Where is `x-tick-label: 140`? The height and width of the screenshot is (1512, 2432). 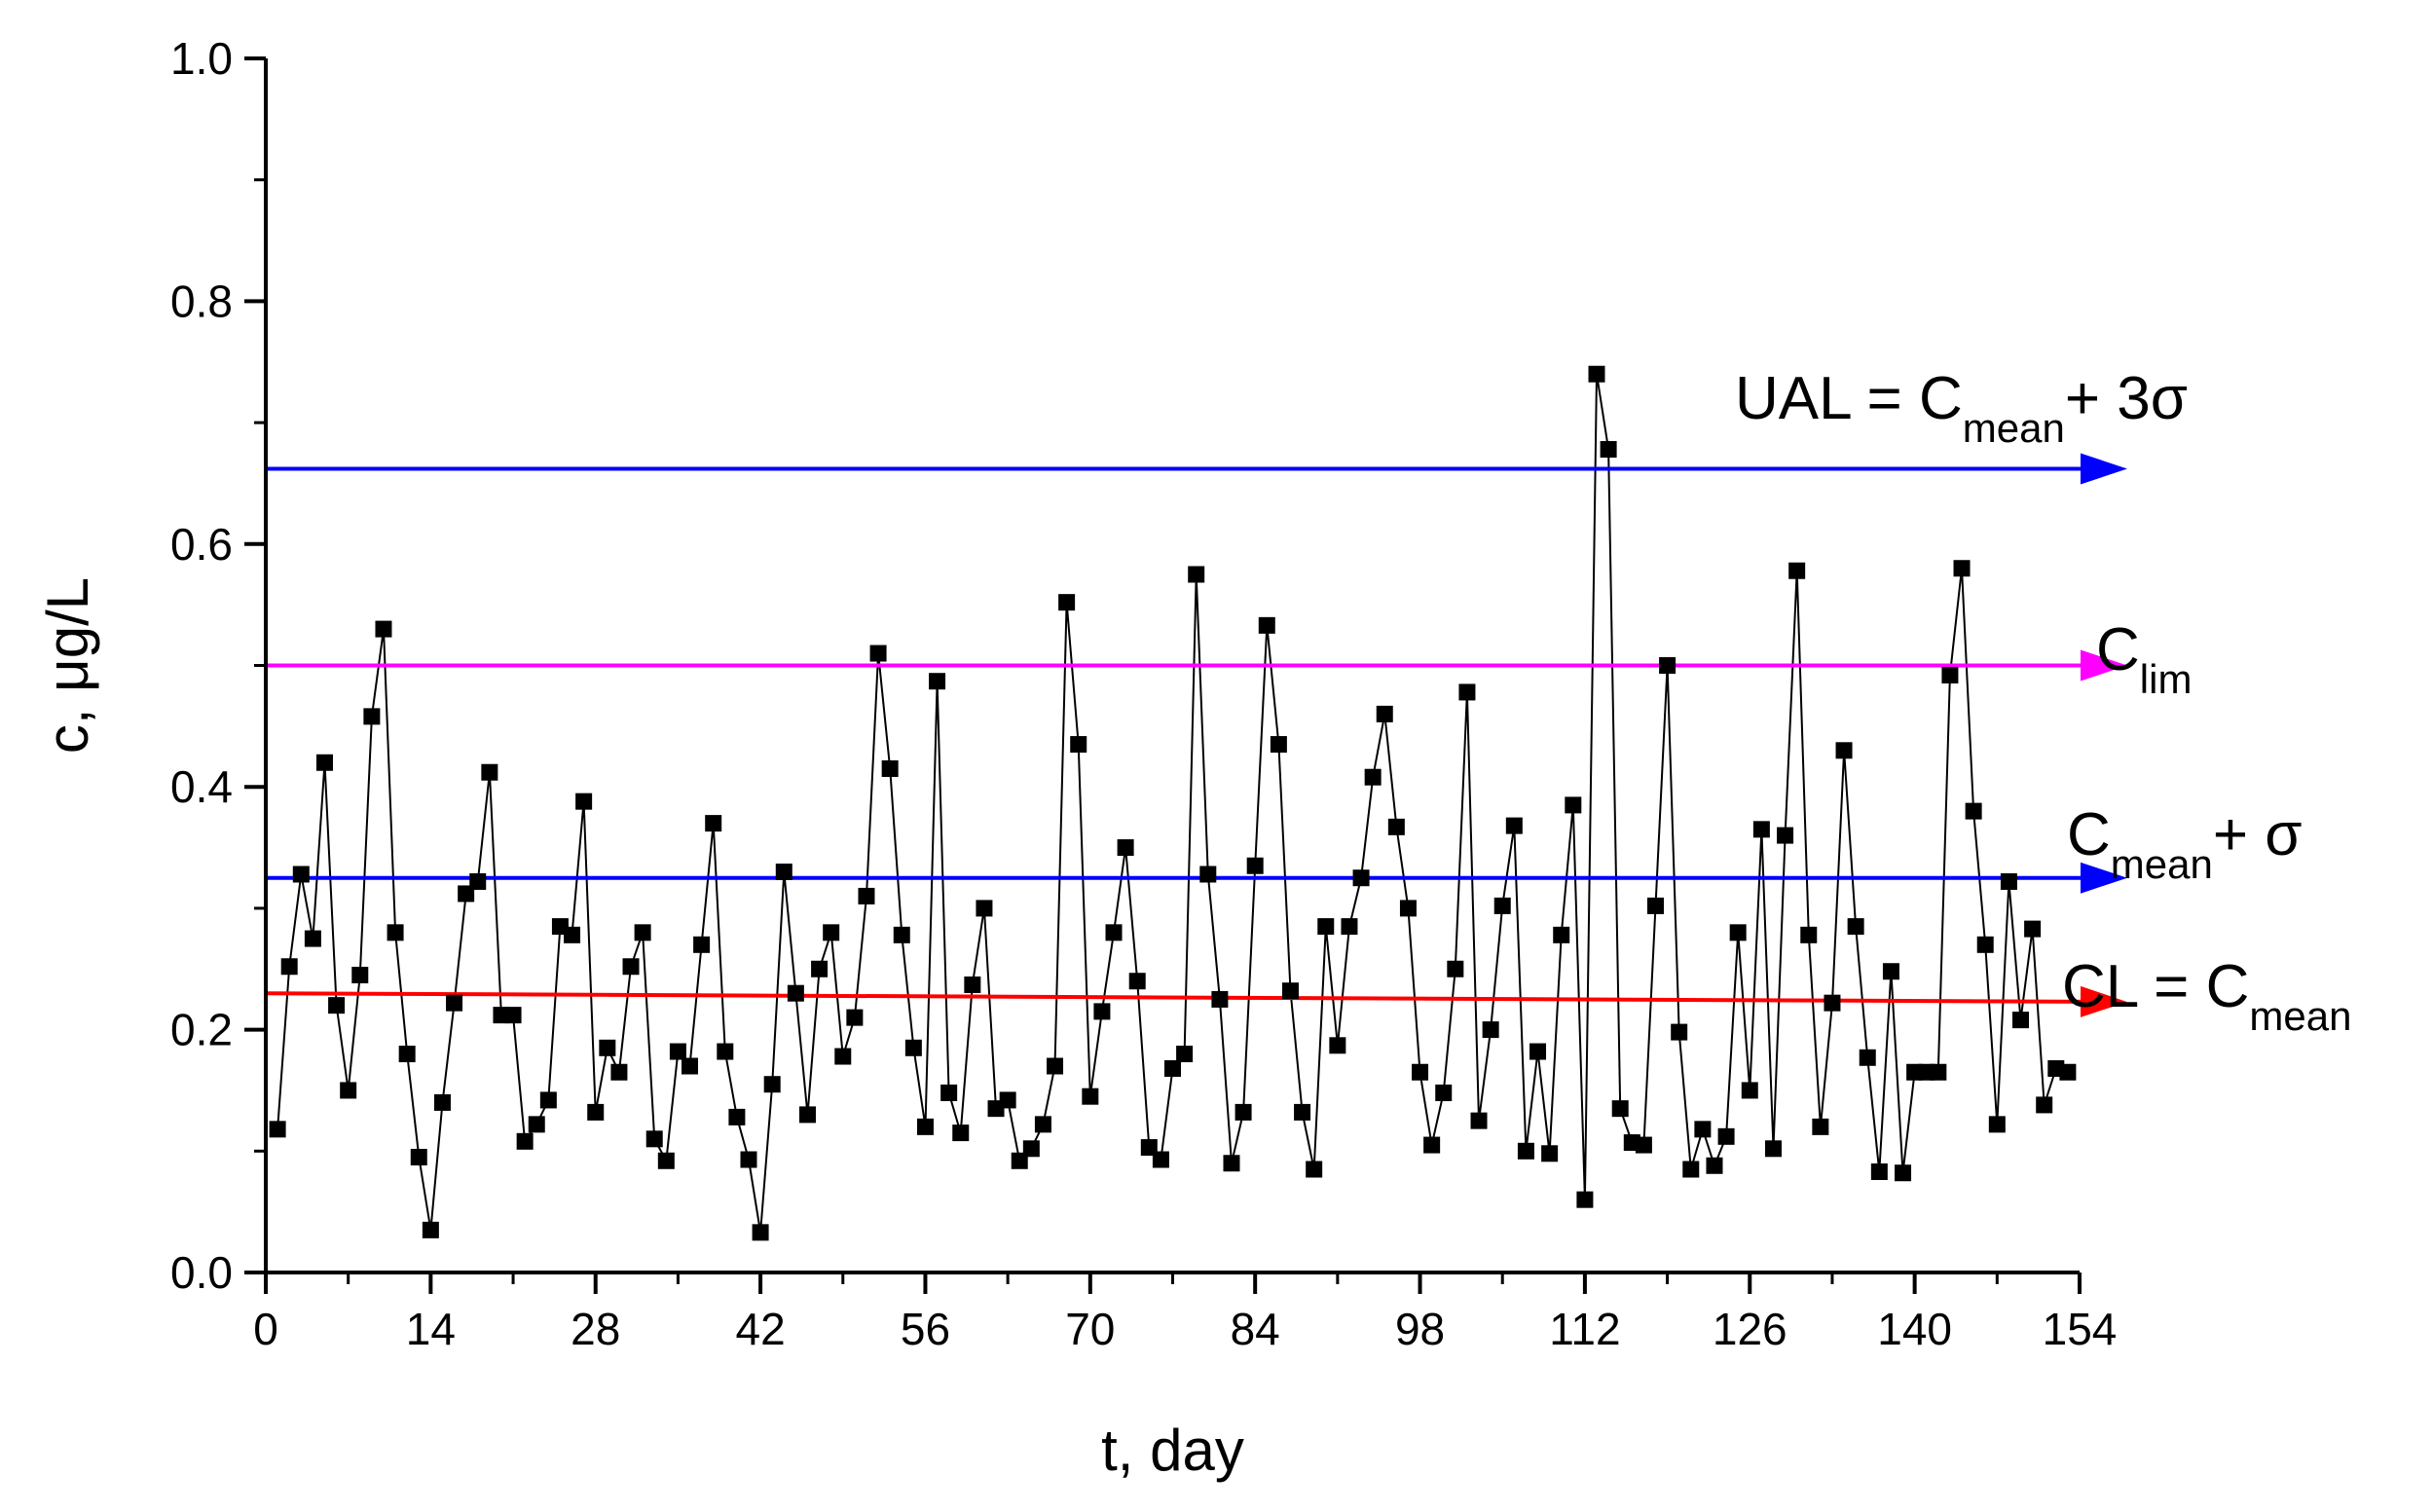
x-tick-label: 140 is located at coordinates (1915, 1329).